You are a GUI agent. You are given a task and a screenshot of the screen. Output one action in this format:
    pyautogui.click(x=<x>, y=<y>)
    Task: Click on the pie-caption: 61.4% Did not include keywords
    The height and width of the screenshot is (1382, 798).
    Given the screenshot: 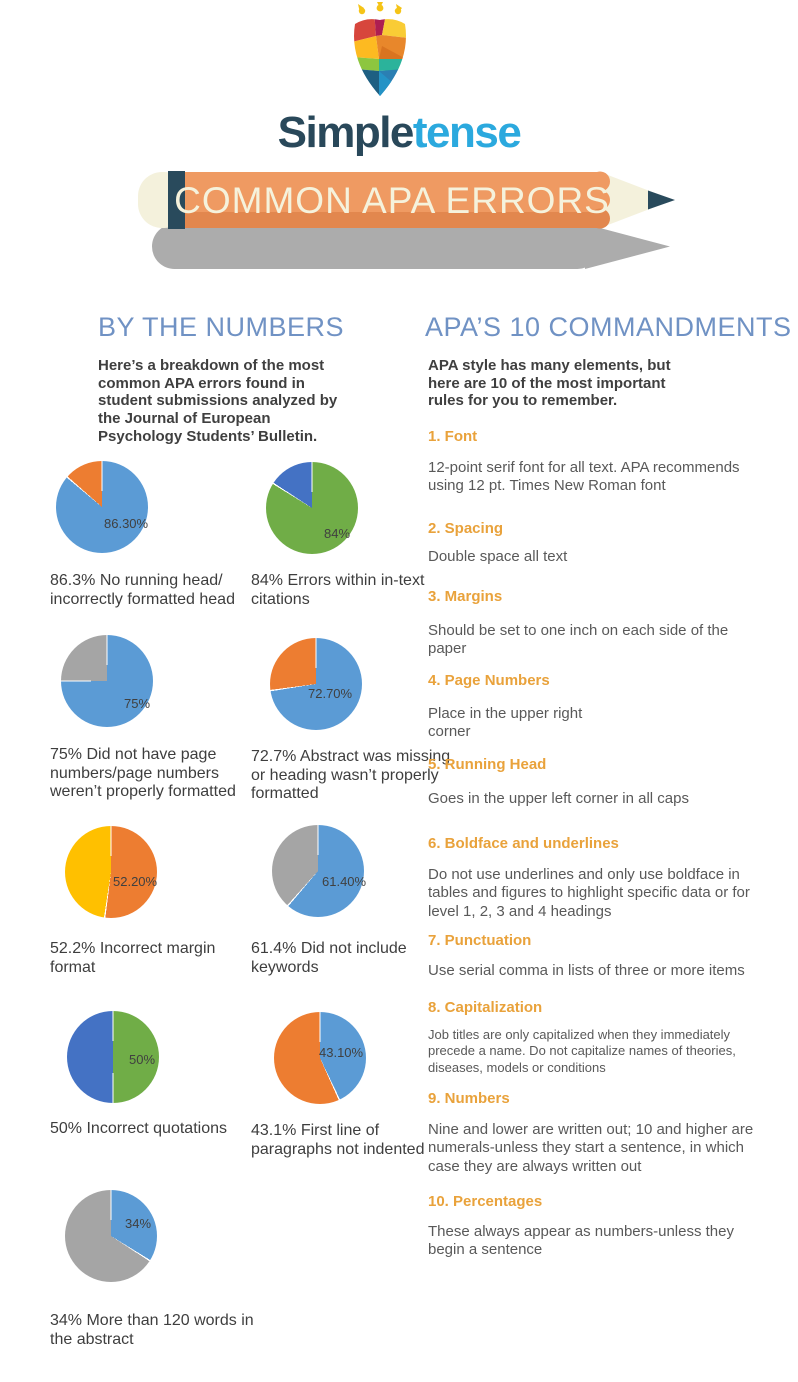 What is the action you would take?
    pyautogui.click(x=329, y=958)
    